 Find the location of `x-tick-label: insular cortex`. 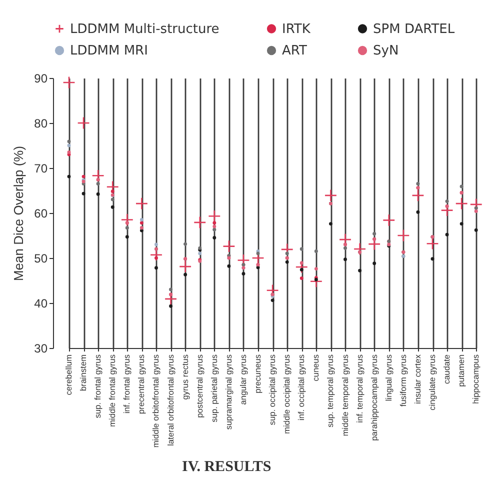

x-tick-label: insular cortex is located at coordinates (417, 379).